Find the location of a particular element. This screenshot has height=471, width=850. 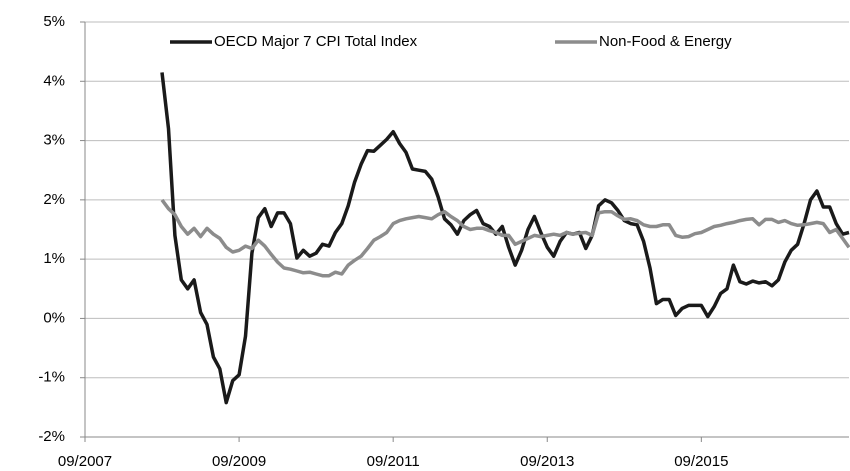

x-tick-label: 09/2009 is located at coordinates (239, 461).